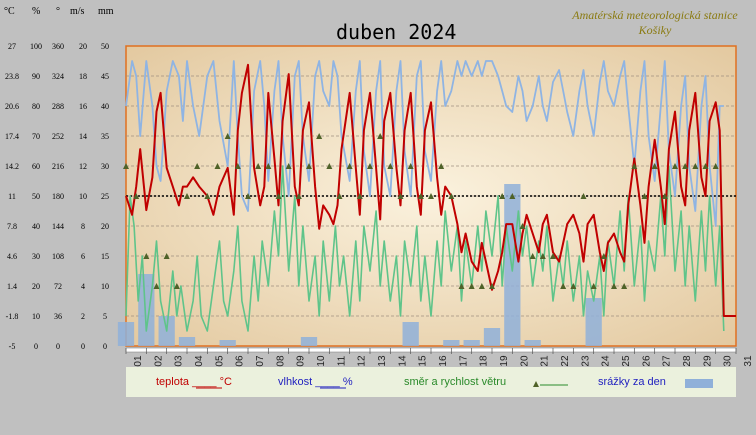 Image resolution: width=756 pixels, height=435 pixels. I want to click on tick-label-rain: 15, so click(105, 256).